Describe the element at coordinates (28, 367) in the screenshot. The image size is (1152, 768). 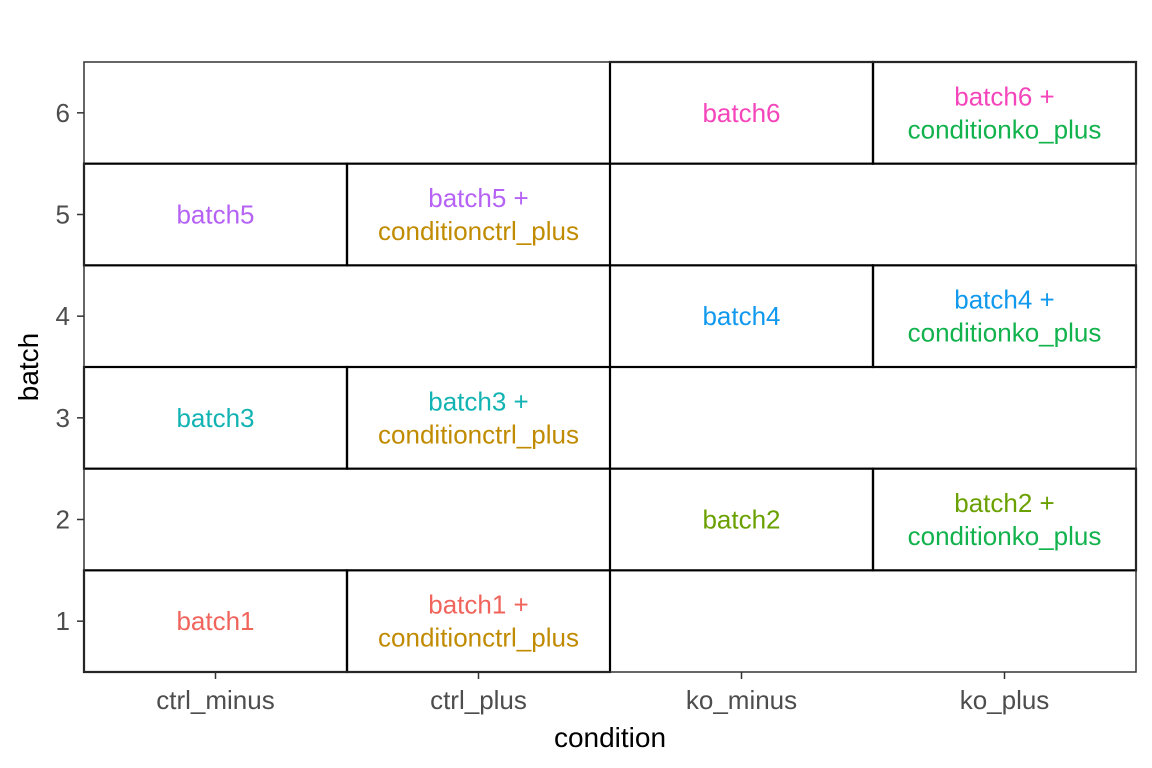
I see `y-axis-title: batch` at that location.